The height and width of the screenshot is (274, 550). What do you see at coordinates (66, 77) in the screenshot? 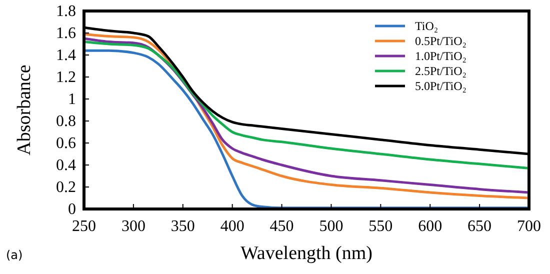
I see `y-tick-label: 1.2` at bounding box center [66, 77].